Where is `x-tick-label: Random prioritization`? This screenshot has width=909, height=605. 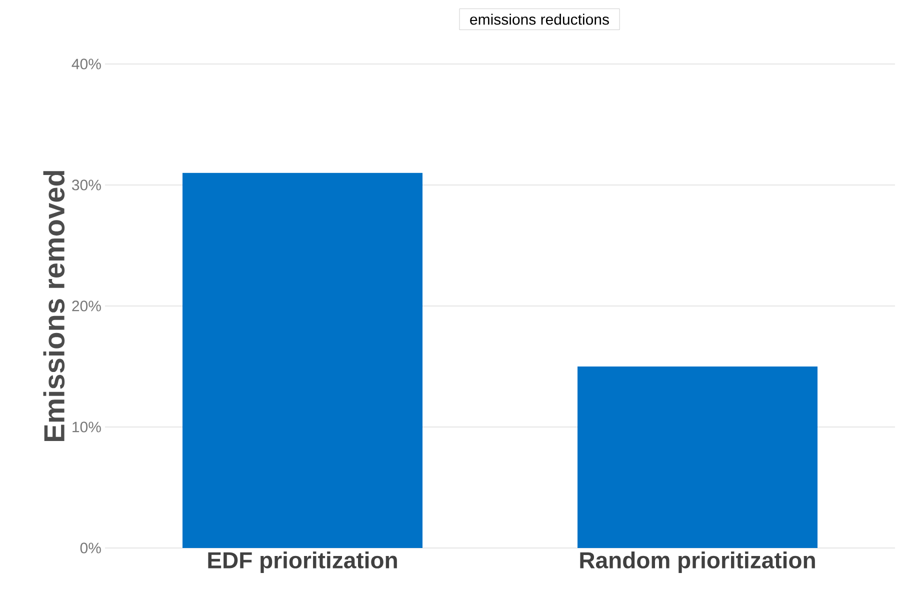 x-tick-label: Random prioritization is located at coordinates (697, 562).